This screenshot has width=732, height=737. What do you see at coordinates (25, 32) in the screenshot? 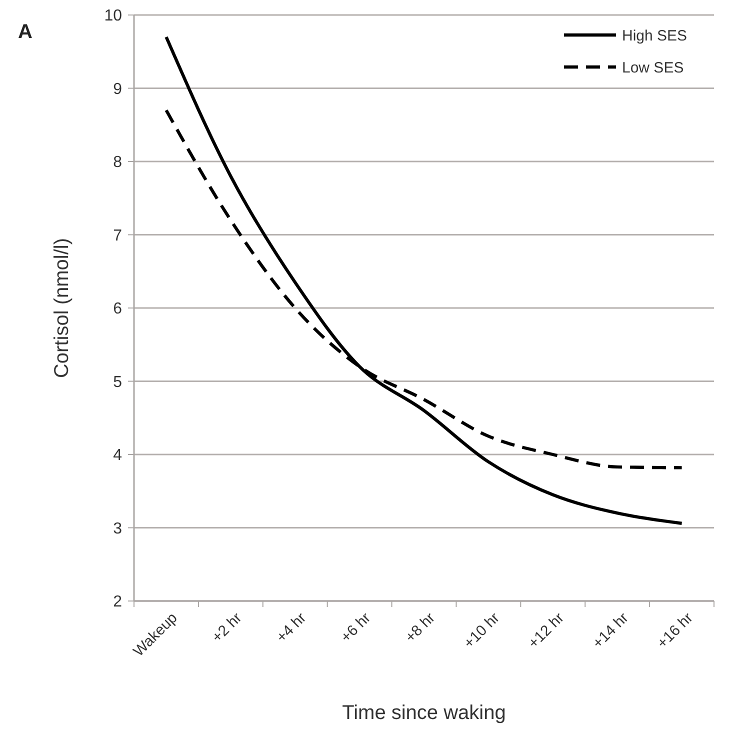
I see `chart-title: A` at bounding box center [25, 32].